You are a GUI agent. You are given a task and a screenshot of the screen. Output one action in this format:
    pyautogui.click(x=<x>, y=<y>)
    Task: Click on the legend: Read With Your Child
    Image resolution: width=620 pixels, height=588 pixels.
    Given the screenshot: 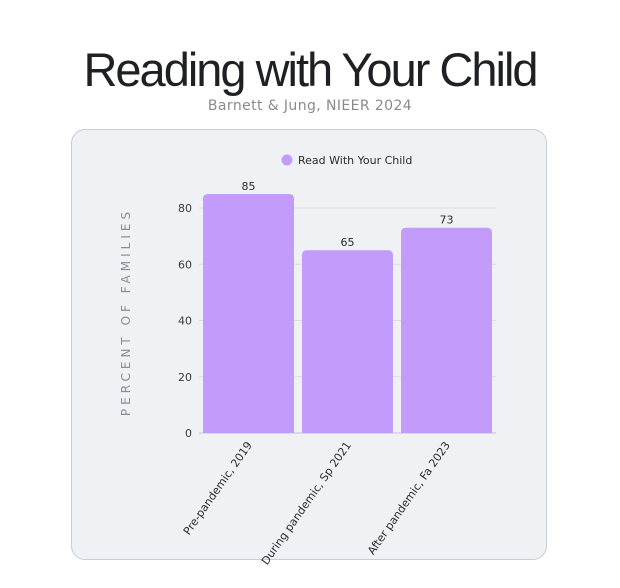 What is the action you would take?
    pyautogui.click(x=346, y=160)
    